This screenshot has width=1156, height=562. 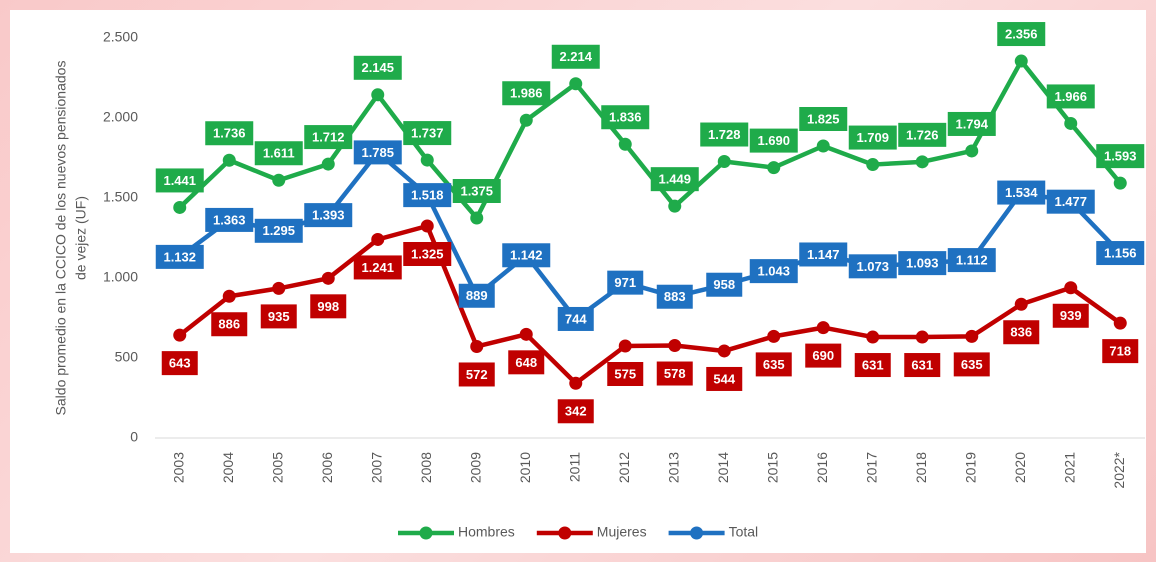 I want to click on value-label: 1.712, so click(x=328, y=137).